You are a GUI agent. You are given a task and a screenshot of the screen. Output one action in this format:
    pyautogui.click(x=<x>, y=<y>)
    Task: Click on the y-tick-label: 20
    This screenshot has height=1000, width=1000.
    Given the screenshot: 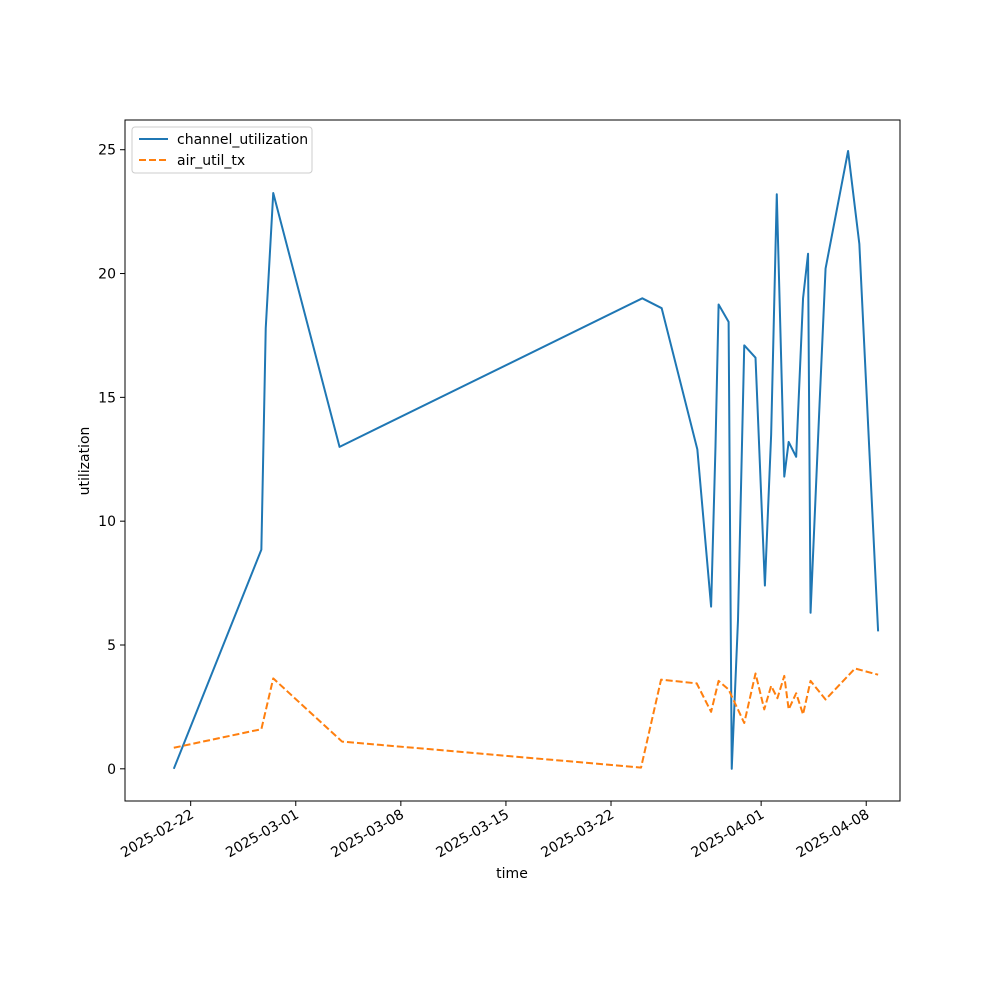 What is the action you would take?
    pyautogui.click(x=107, y=275)
    